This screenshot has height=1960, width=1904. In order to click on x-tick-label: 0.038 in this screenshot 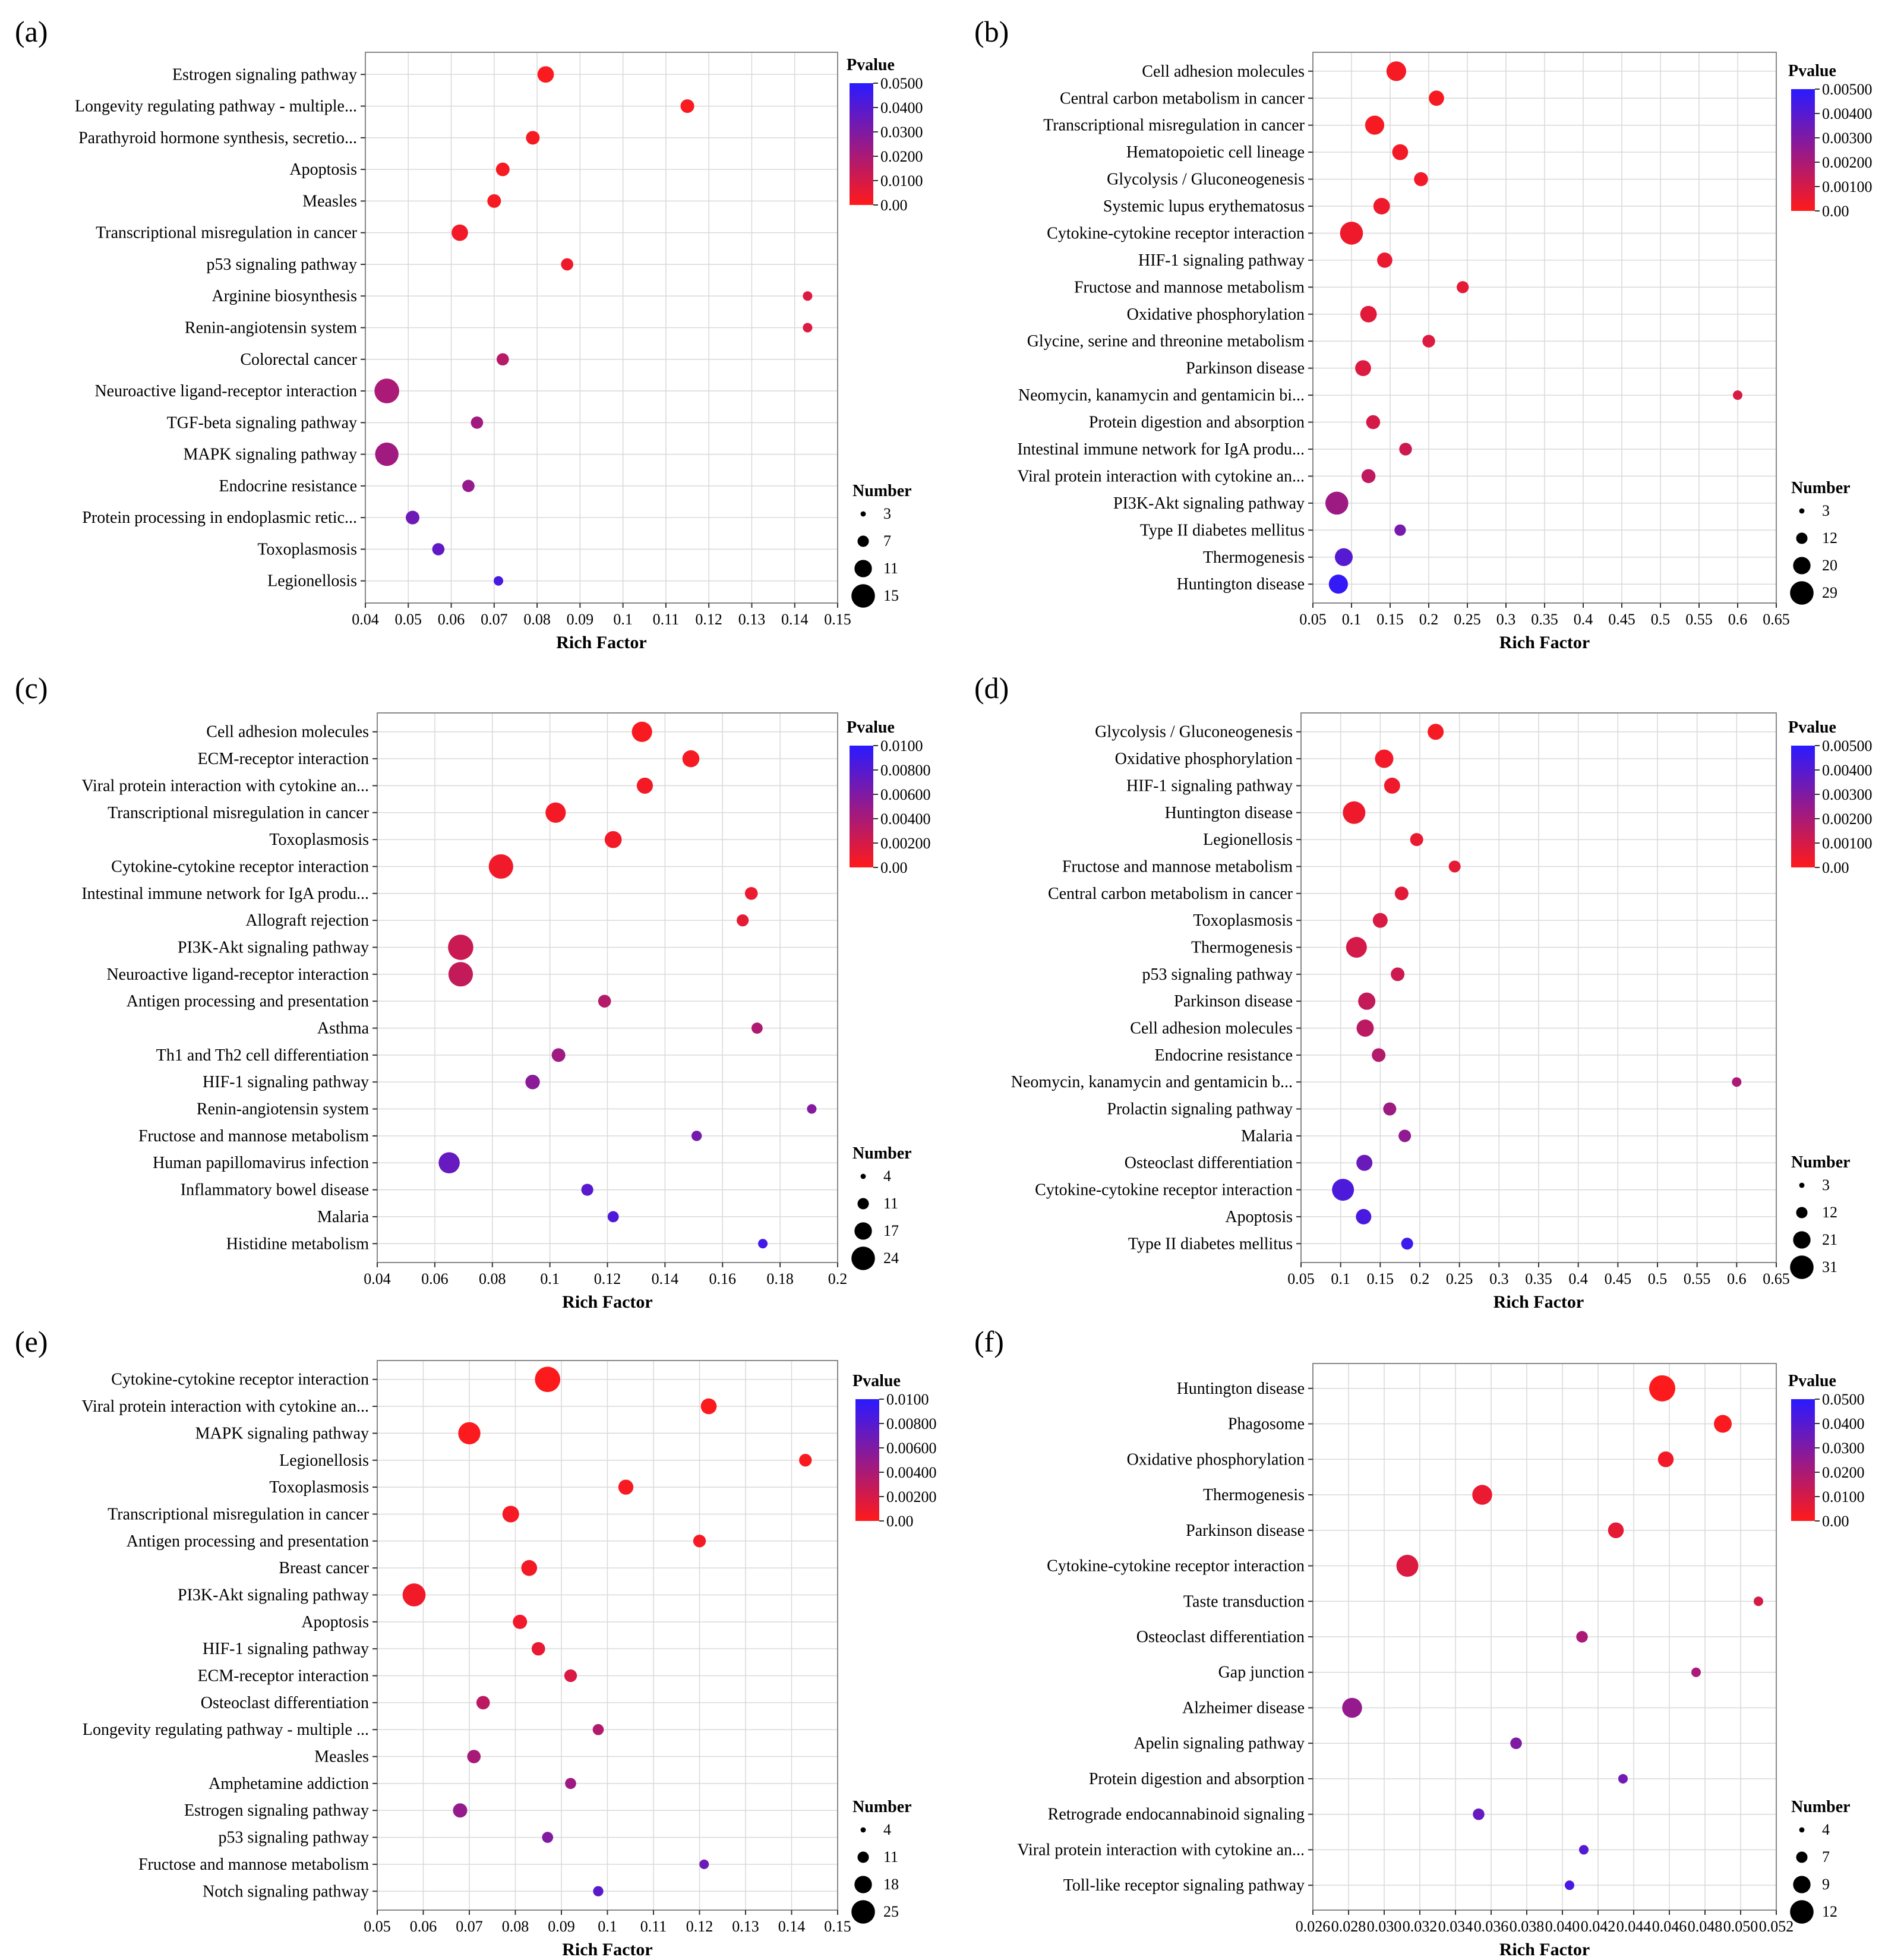, I will do `click(1527, 1926)`.